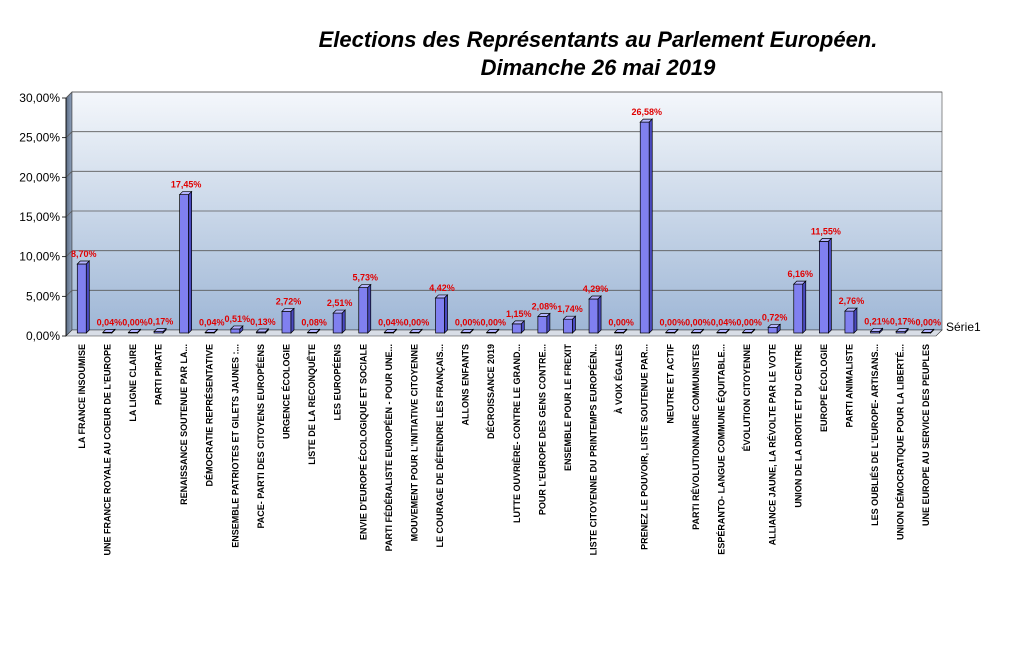  Describe the element at coordinates (442, 288) in the screenshot. I see `data-label: 4,42%` at that location.